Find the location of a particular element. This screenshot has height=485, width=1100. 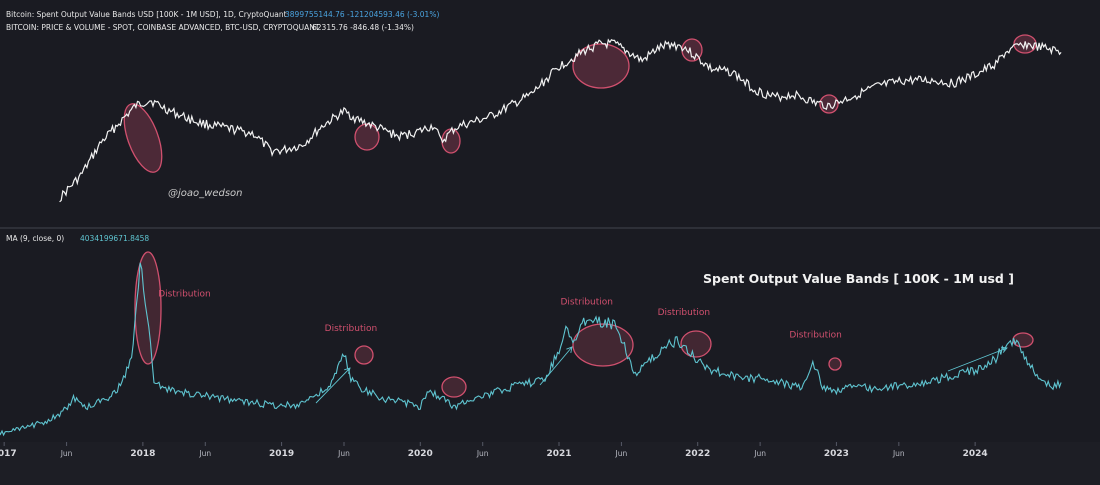

x-tick-label: 2021 is located at coordinates (558, 454).